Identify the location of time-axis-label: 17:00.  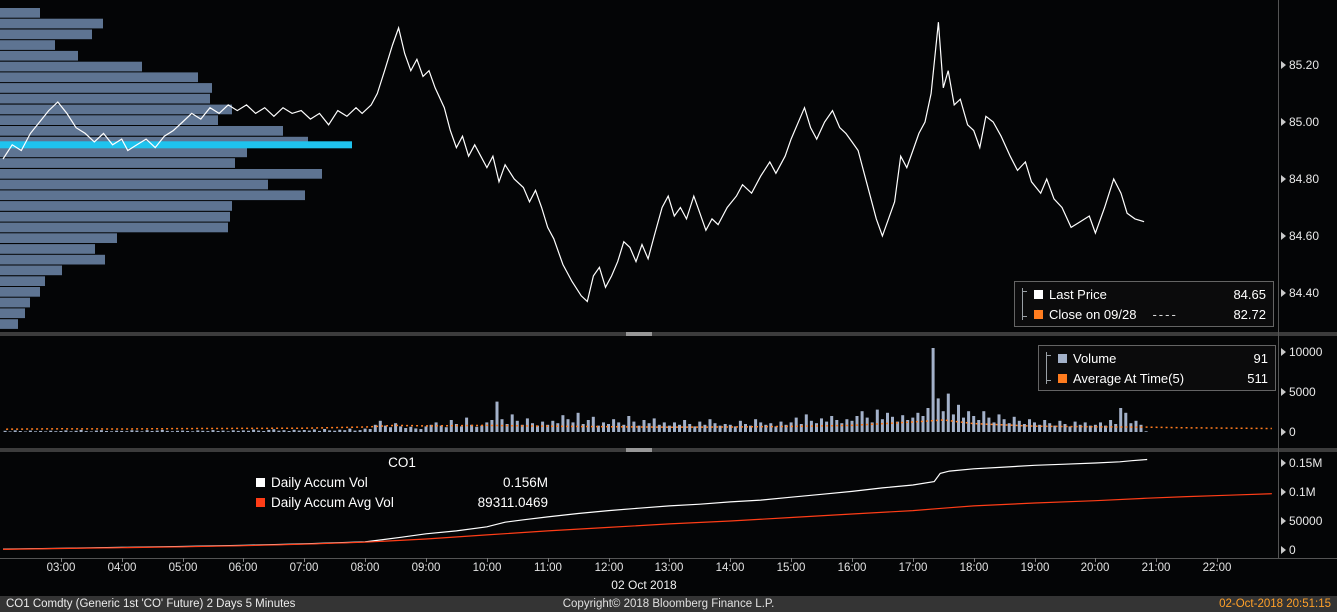
(913, 568).